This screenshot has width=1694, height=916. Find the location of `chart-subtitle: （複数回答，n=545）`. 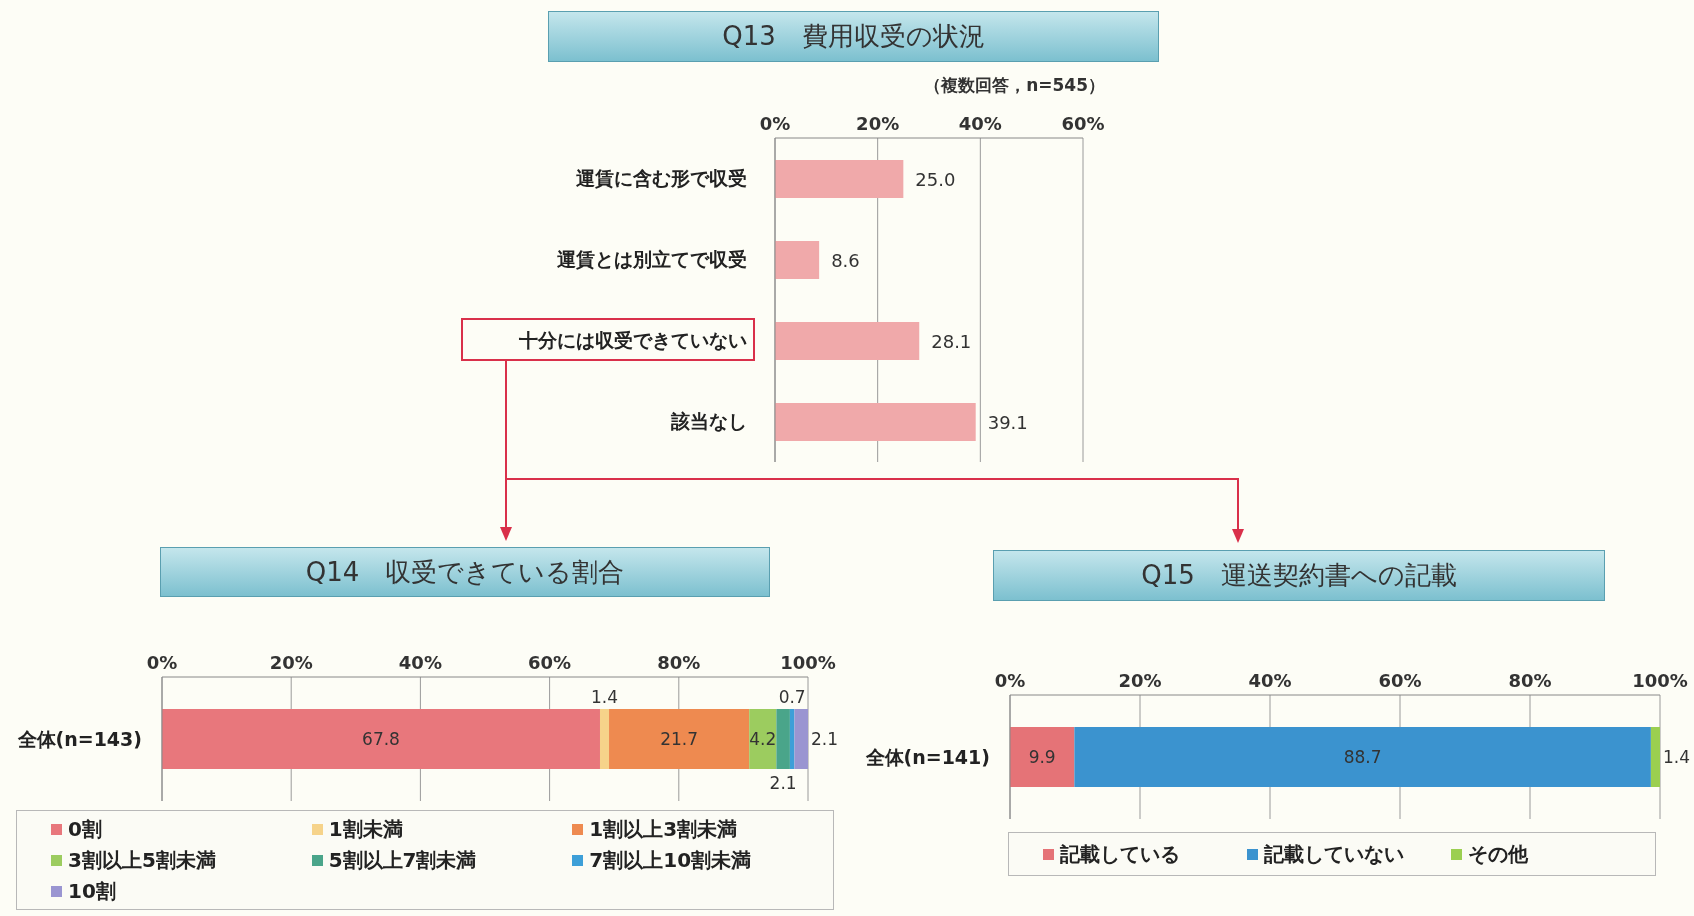

chart-subtitle: （複数回答，n=545） is located at coordinates (1014, 85).